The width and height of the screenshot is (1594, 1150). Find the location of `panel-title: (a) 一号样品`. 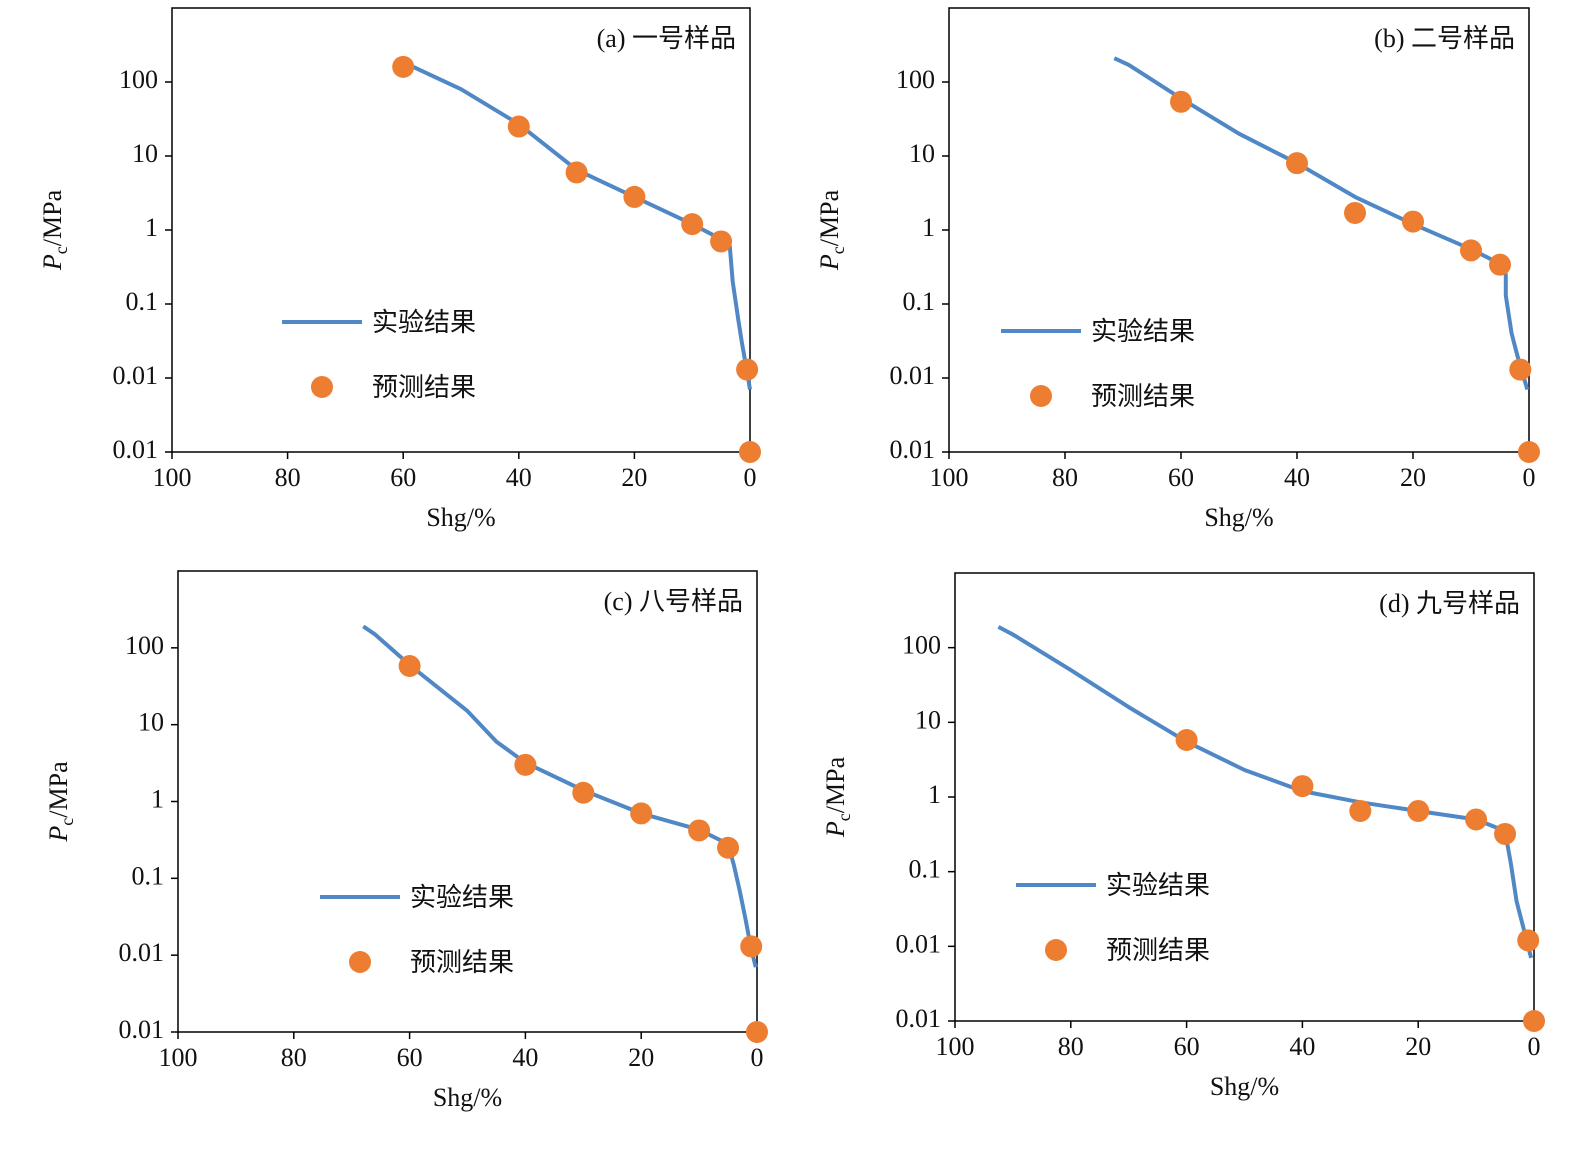

panel-title: (a) 一号样品 is located at coordinates (666, 38).